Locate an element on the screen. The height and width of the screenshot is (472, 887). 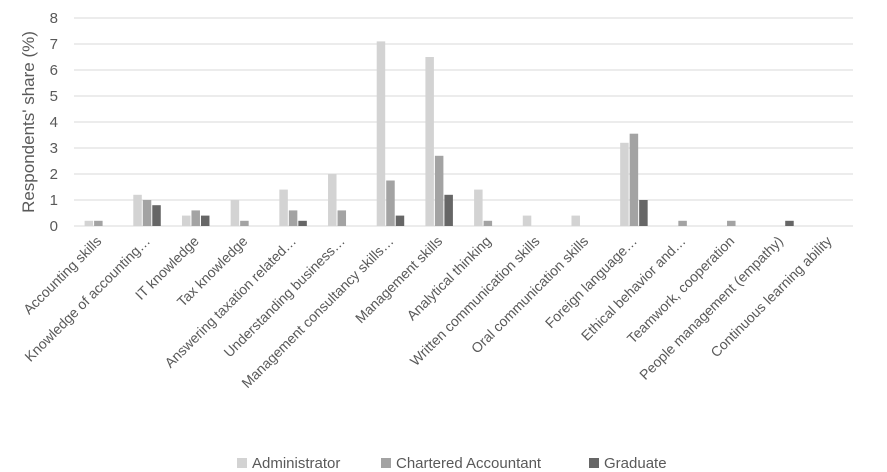
y-tick-label: 4 is located at coordinates (54, 122).